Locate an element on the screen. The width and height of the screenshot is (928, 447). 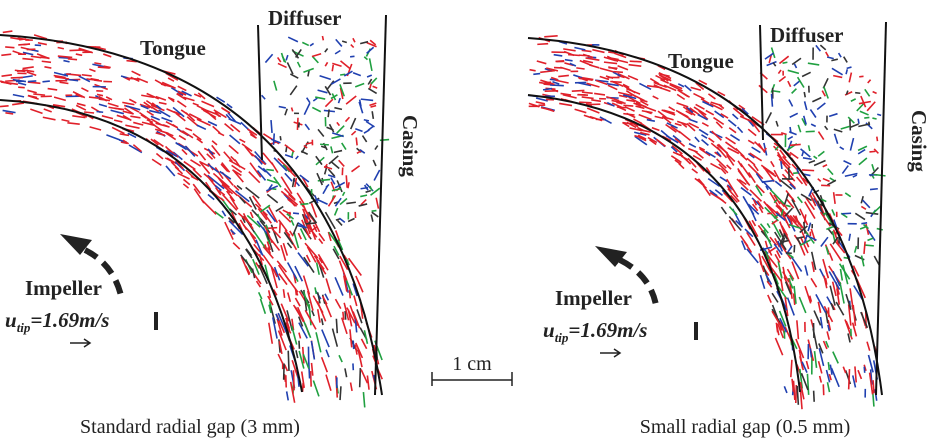
scale-line is located at coordinates (472, 379).